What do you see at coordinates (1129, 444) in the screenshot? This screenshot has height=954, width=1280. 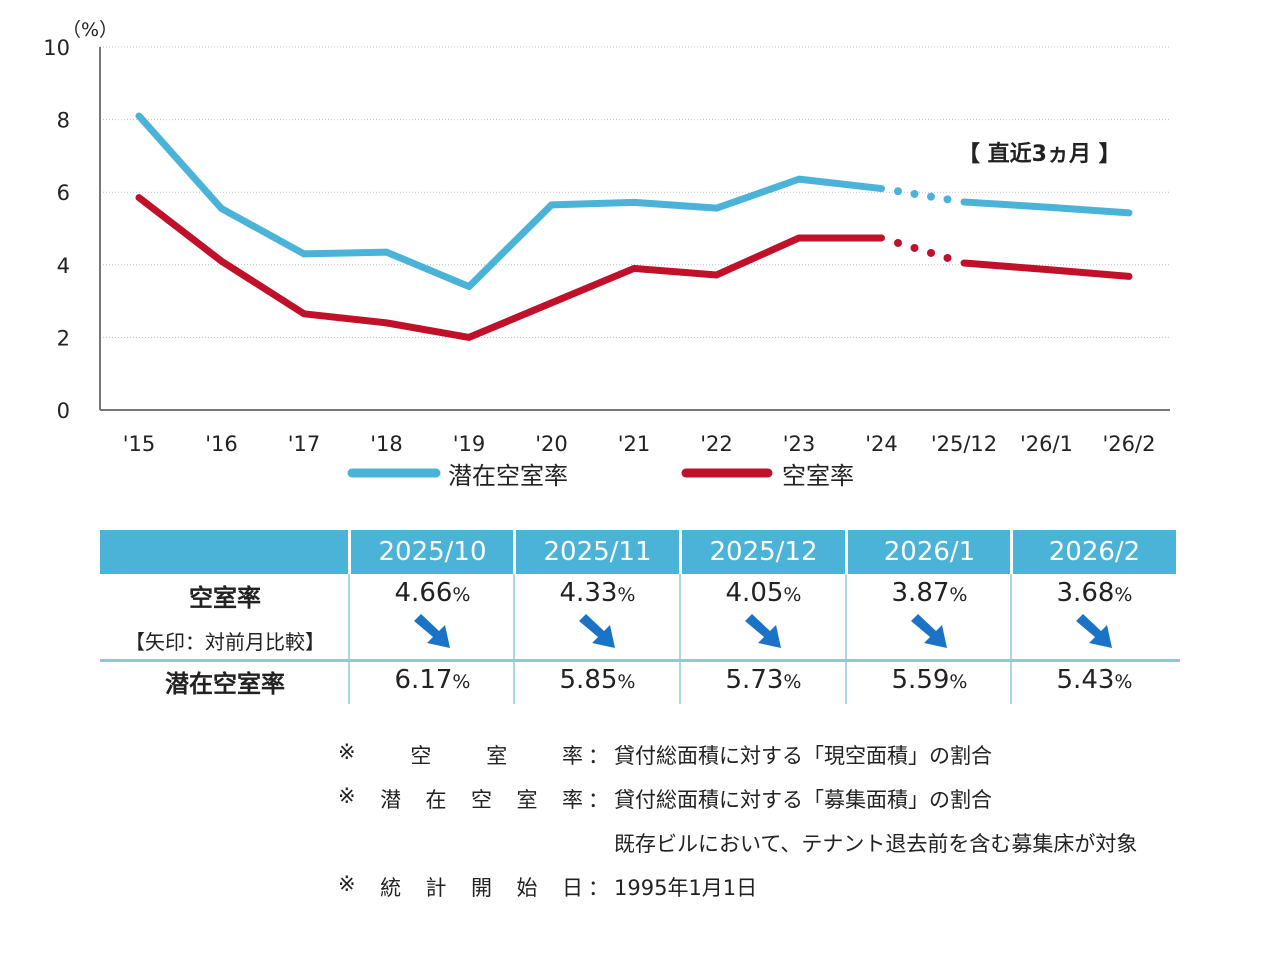 I see `x-tick-label: '26/2` at bounding box center [1129, 444].